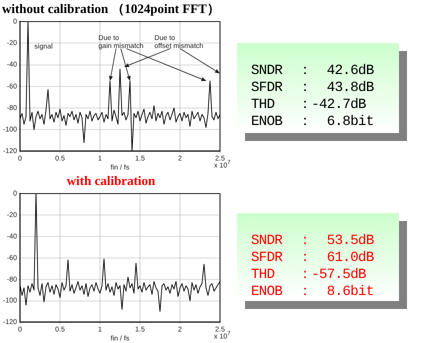 This screenshot has height=343, width=438. What do you see at coordinates (313, 292) in the screenshot?
I see `text: ENOB ： 8.6bit` at bounding box center [313, 292].